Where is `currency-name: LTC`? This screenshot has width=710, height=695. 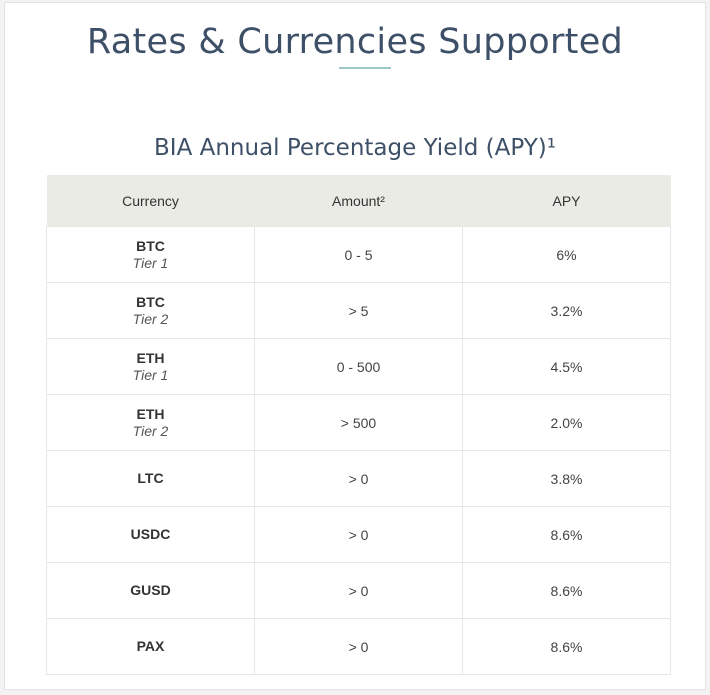 currency-name: LTC is located at coordinates (150, 478).